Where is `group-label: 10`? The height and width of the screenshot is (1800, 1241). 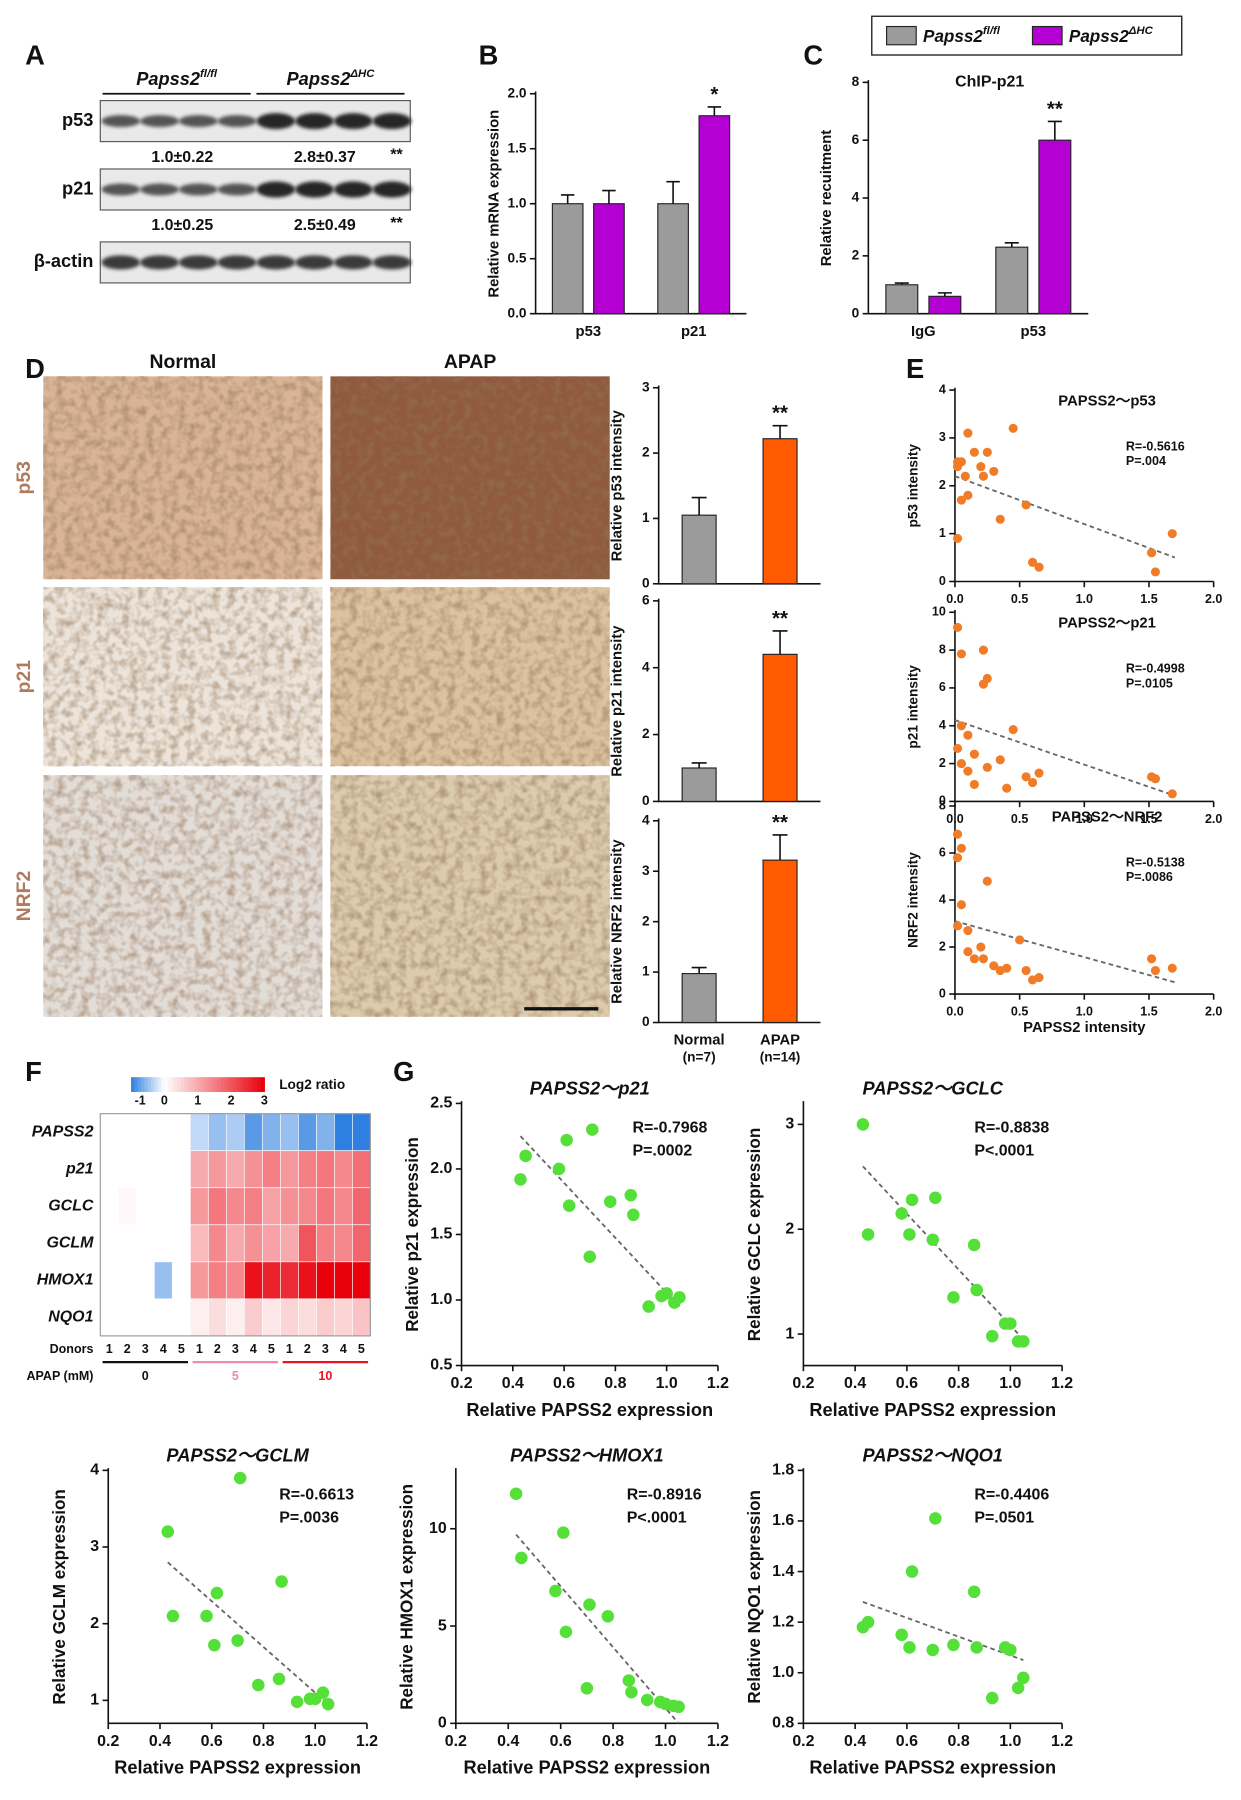
group-label: 10 is located at coordinates (325, 1376).